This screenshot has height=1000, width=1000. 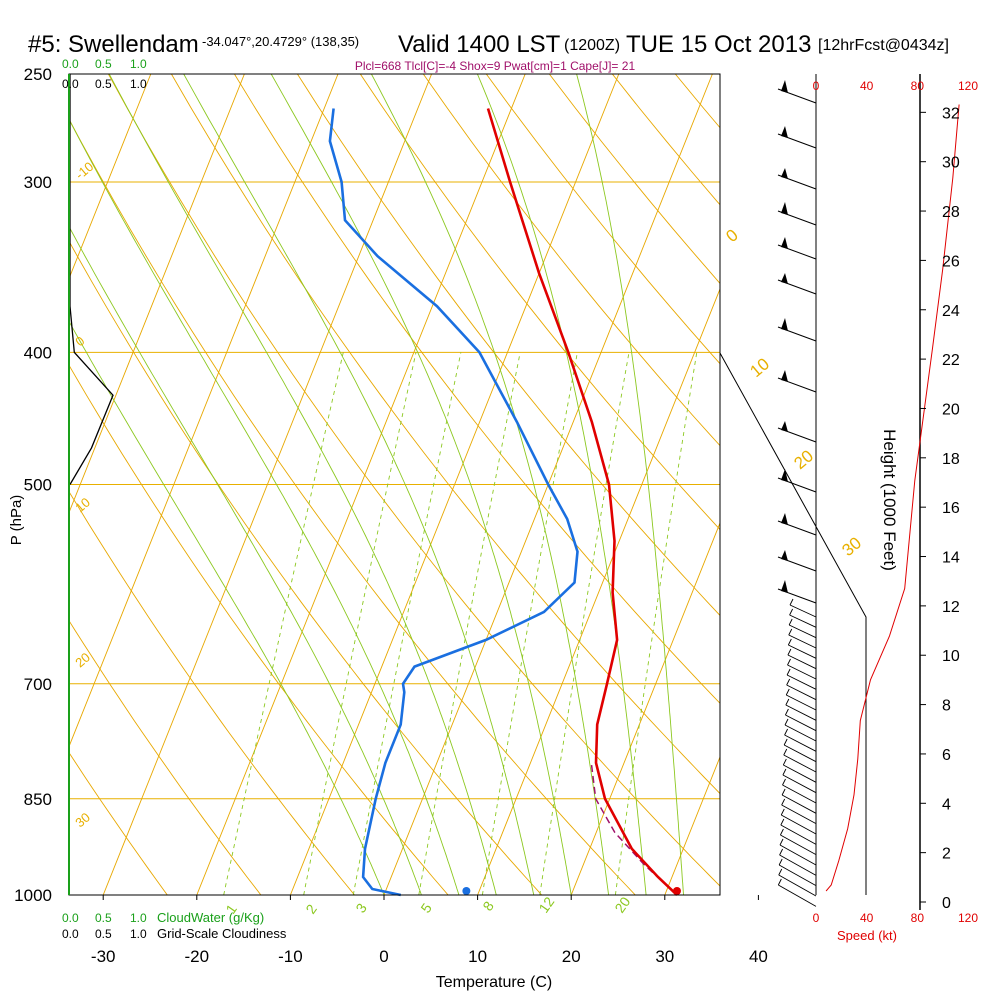 What do you see at coordinates (488, 906) in the screenshot?
I see `mixing-ratio-label: 8` at bounding box center [488, 906].